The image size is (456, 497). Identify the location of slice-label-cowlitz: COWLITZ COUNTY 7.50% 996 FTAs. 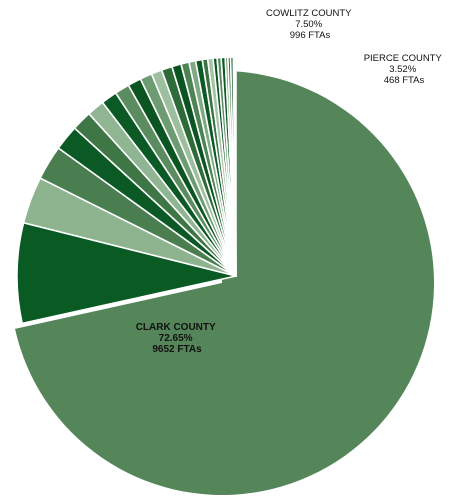
(310, 24).